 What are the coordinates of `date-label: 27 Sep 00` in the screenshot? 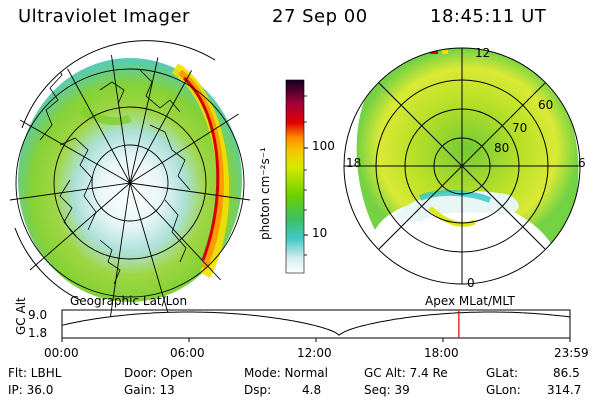 It's located at (320, 16).